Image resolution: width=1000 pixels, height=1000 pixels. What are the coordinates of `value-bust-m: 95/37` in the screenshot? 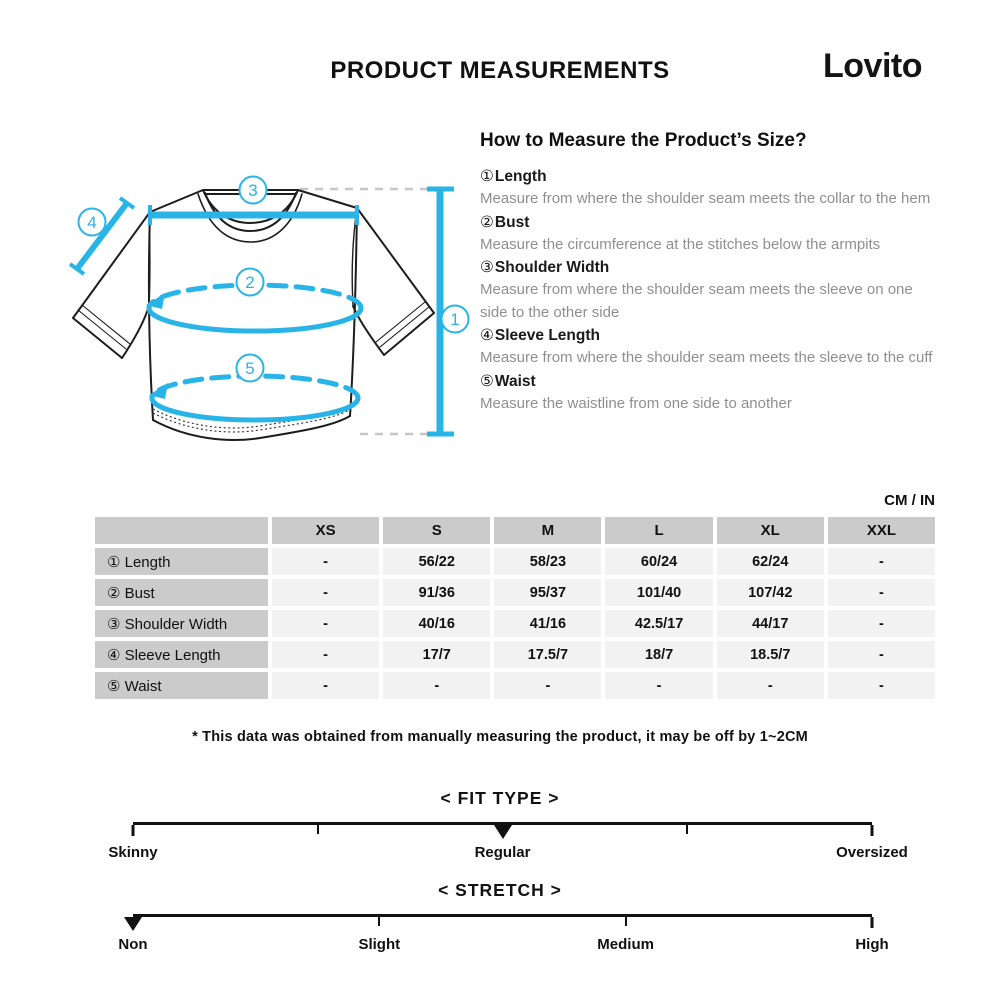 It's located at (548, 592).